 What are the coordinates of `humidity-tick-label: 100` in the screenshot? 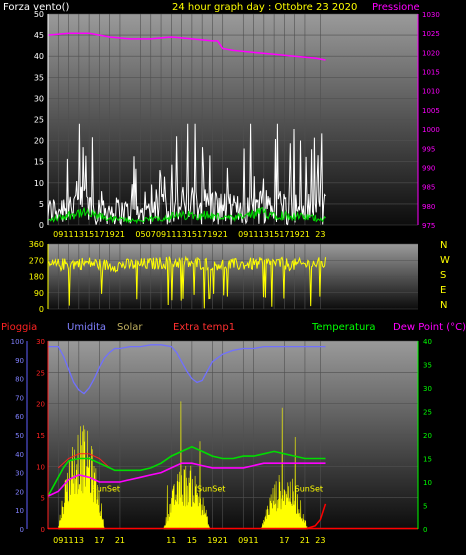 It's located at (17, 342).